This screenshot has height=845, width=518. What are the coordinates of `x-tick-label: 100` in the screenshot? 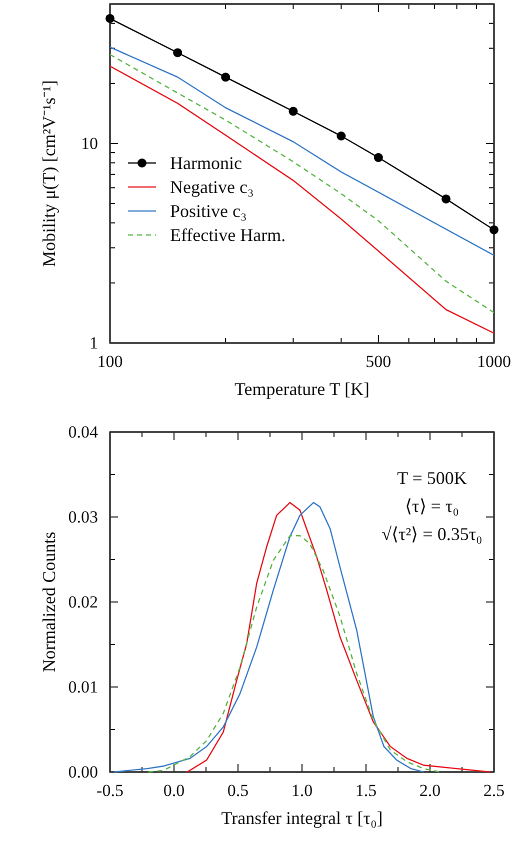 It's located at (110, 362).